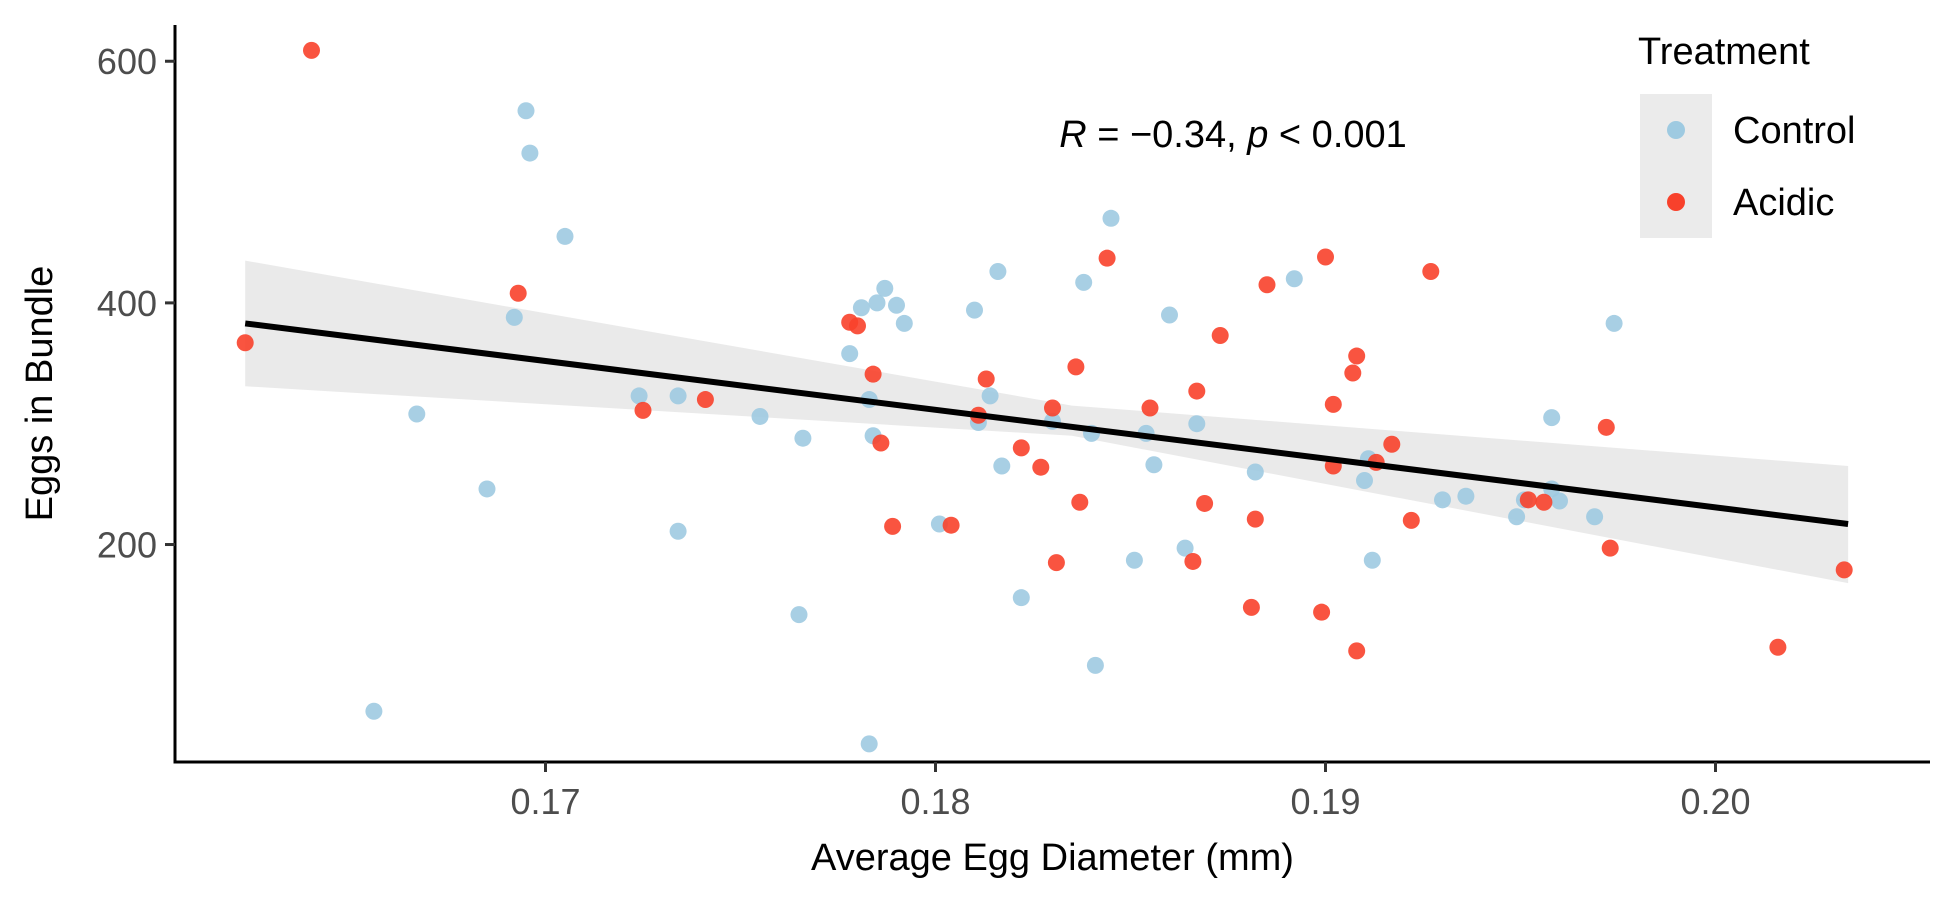 The image size is (1950, 900). I want to click on legend-label-control: Control, so click(1794, 131).